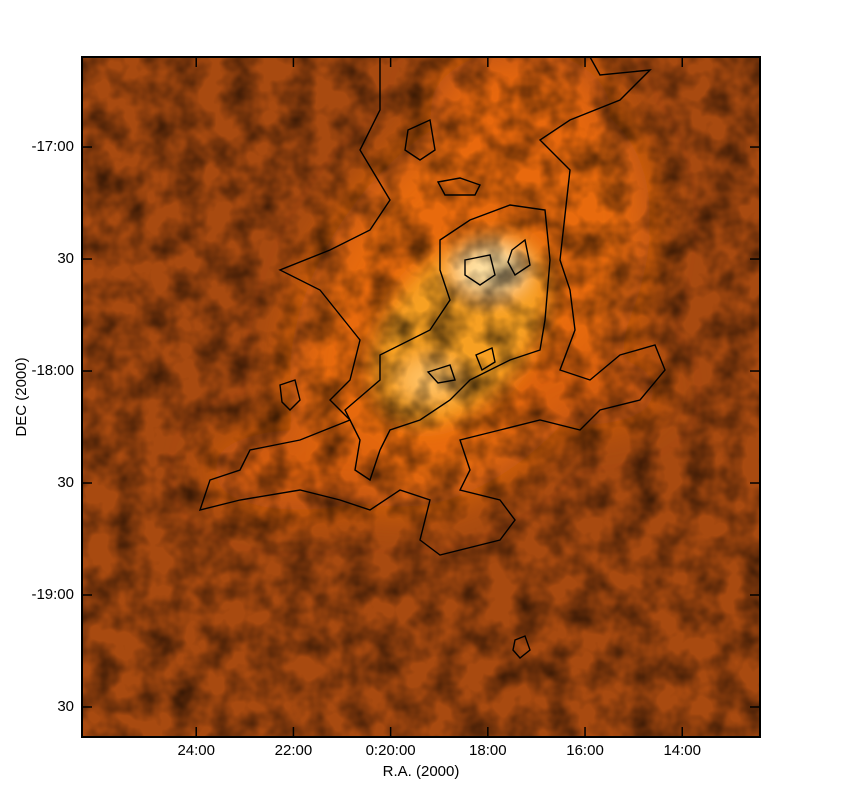 This screenshot has width=847, height=789. What do you see at coordinates (682, 750) in the screenshot?
I see `x-tick-label: 14:00` at bounding box center [682, 750].